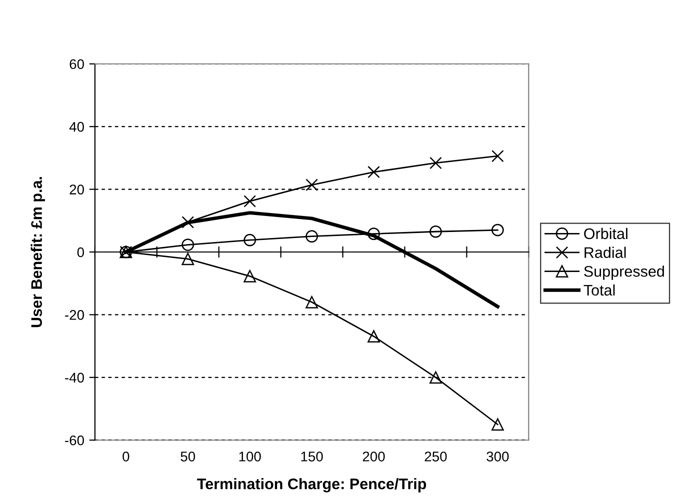 Image resolution: width=683 pixels, height=503 pixels. Describe the element at coordinates (188, 457) in the screenshot. I see `x-tick-label: 50` at that location.